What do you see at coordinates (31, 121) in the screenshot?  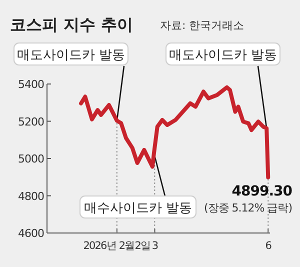 I see `y-tick-label: 5200` at bounding box center [31, 121].